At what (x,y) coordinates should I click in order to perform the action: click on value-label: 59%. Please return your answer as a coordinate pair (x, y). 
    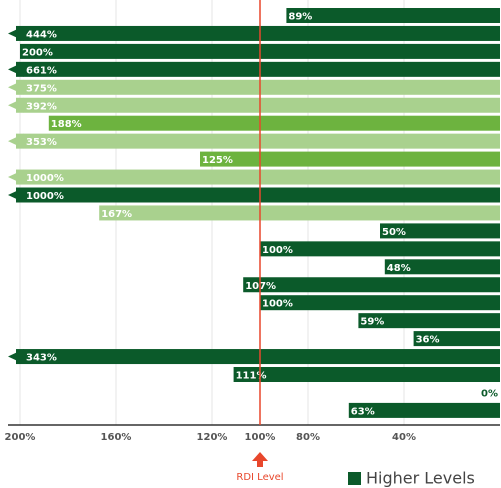
    Looking at the image, I should click on (372, 322).